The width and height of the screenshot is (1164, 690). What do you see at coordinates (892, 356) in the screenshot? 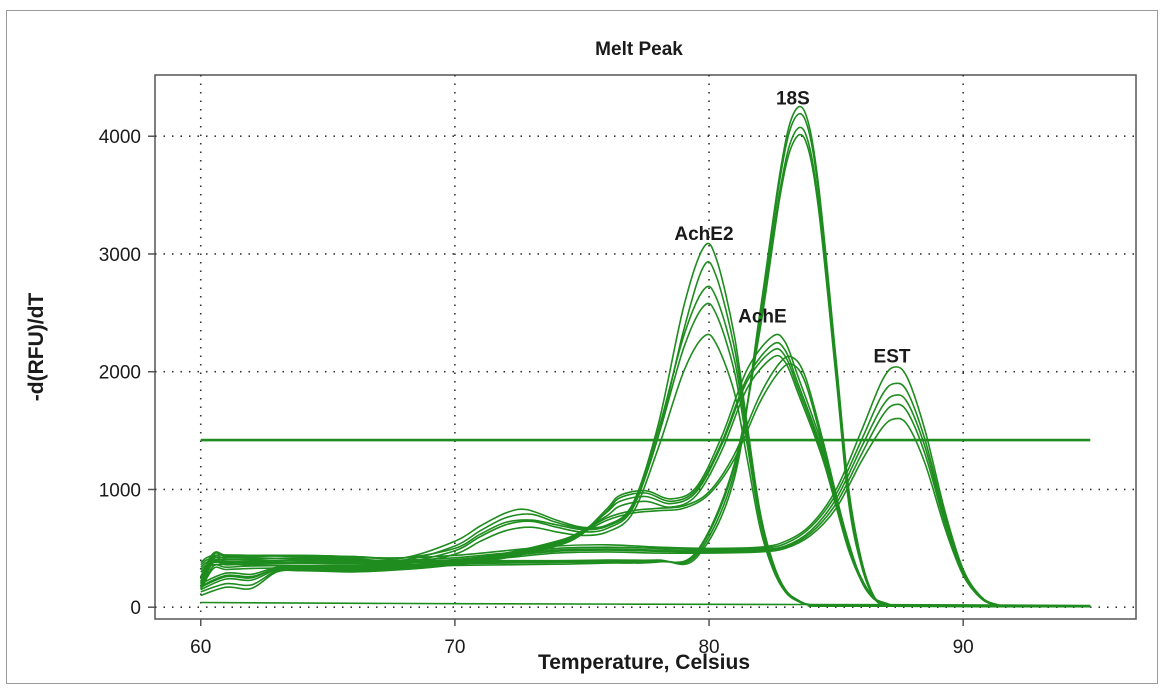
I see `peak-label-est: EST` at bounding box center [892, 356].